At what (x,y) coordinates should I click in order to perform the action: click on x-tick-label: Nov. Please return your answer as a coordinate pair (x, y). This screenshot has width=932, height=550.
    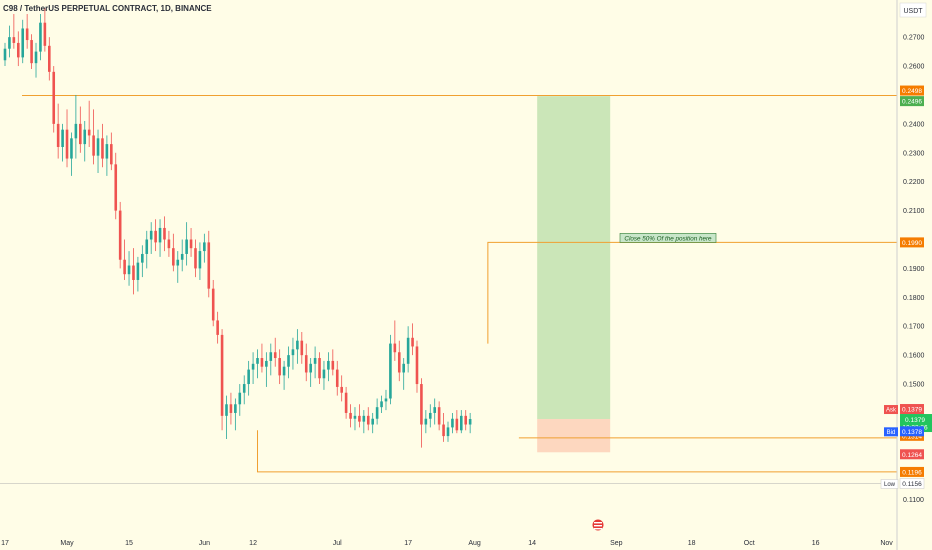
    Looking at the image, I should click on (886, 543).